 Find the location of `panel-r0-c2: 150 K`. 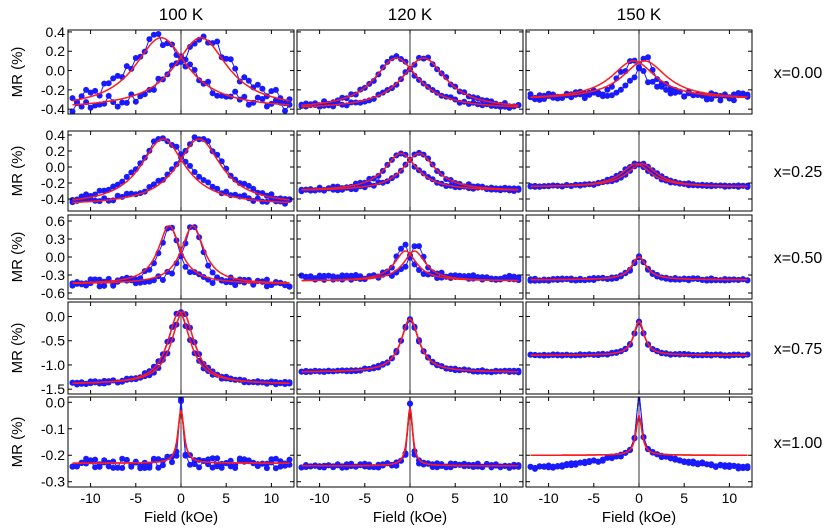

panel-r0-c2: 150 K is located at coordinates (639, 60).